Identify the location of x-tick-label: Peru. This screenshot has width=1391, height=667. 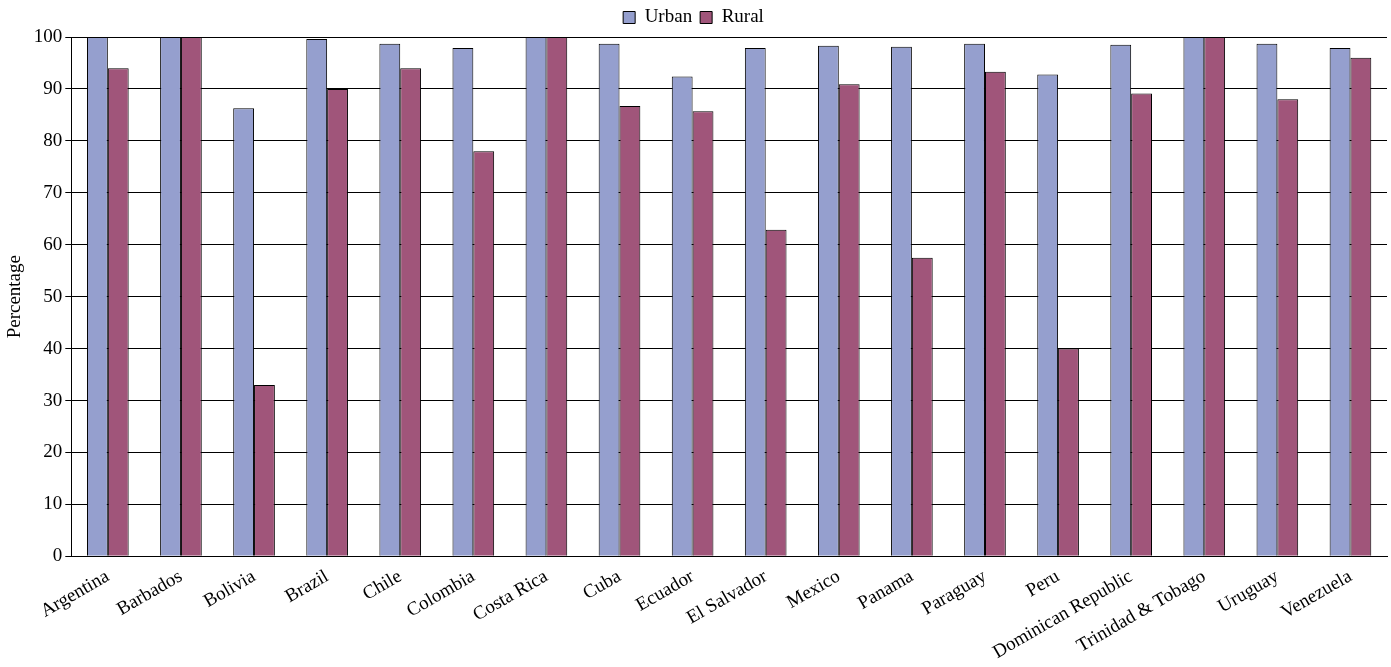
(1042, 582).